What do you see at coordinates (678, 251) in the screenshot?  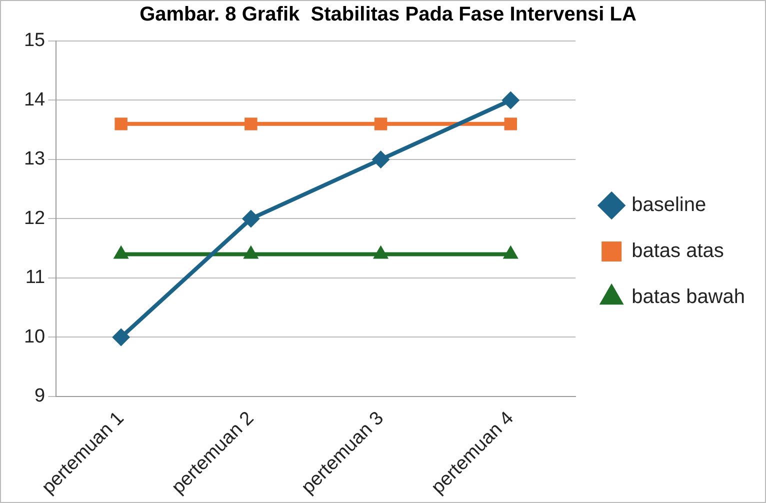 I see `legend-label: batas atas` at bounding box center [678, 251].